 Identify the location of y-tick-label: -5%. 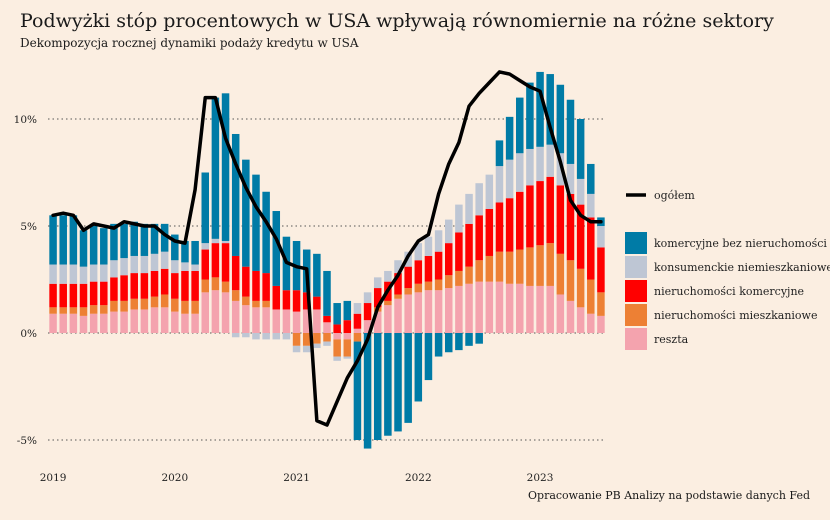
(27, 441).